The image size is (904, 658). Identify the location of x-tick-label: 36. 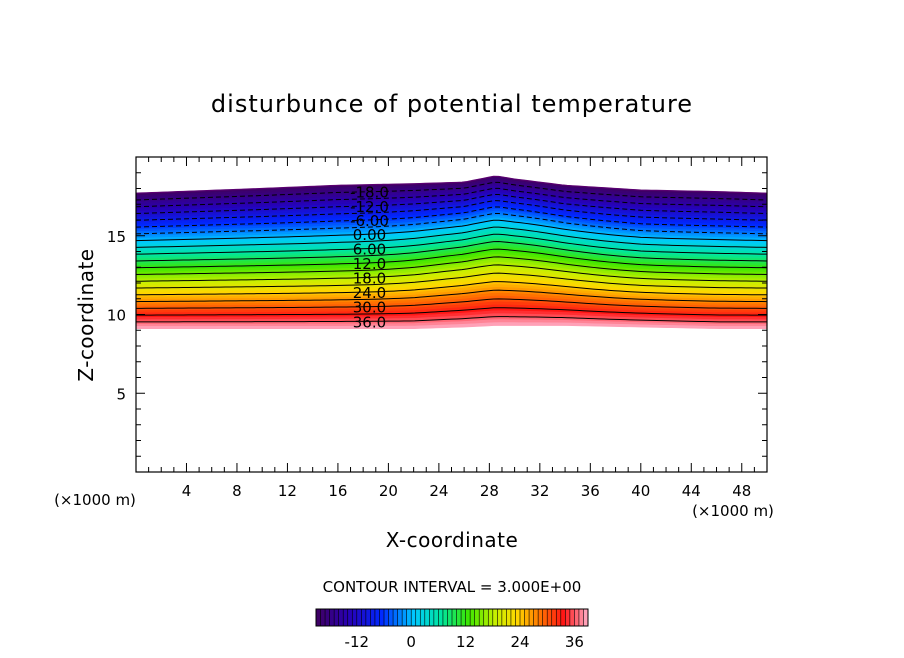
(590, 491).